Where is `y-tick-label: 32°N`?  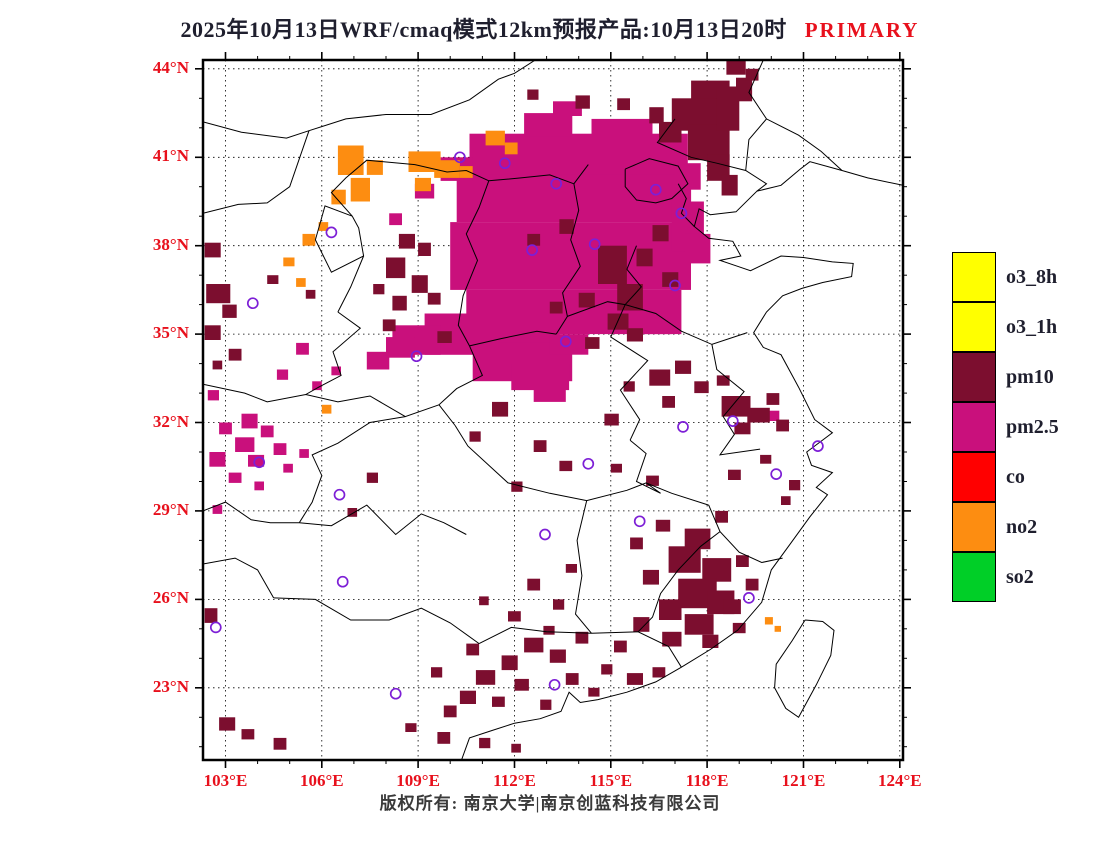 y-tick-label: 32°N is located at coordinates (170, 421).